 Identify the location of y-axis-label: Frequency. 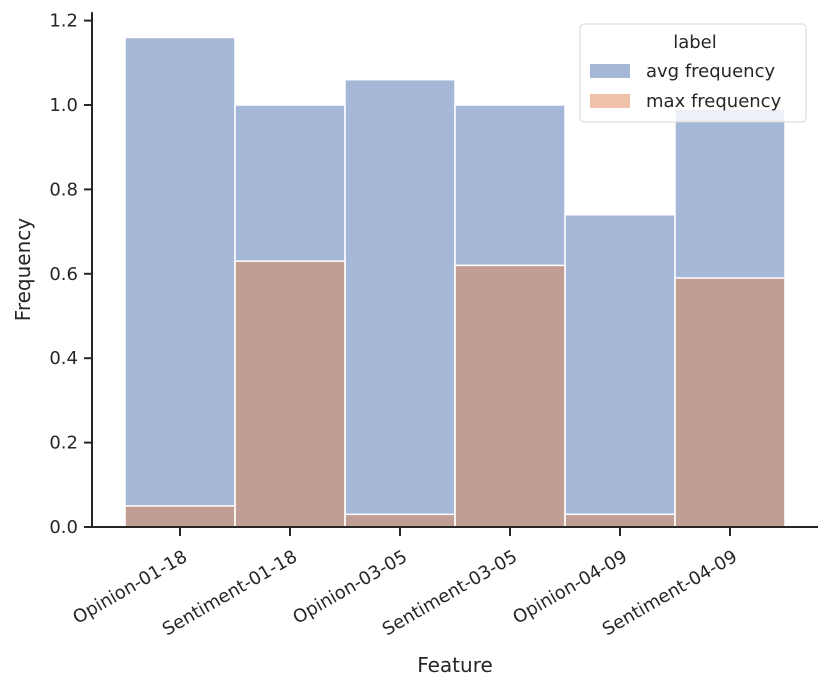
(23, 269).